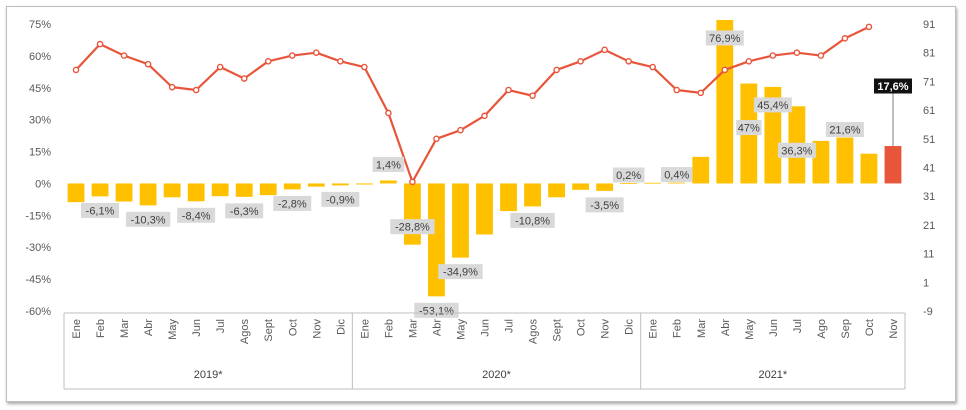  I want to click on data-label: 0,2%, so click(628, 176).